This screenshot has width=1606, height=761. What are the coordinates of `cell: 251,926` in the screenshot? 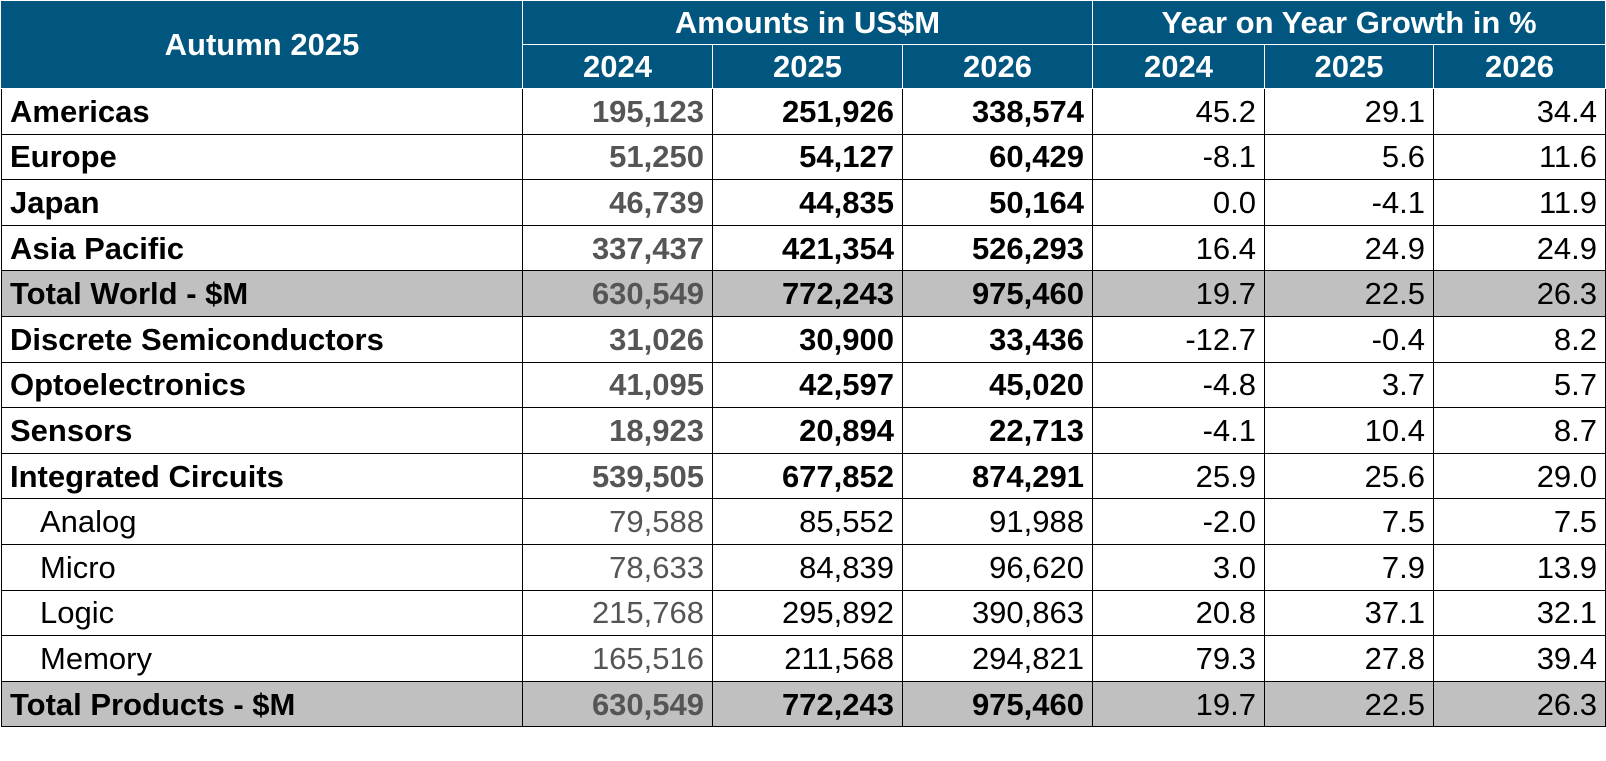 It's located at (807, 111).